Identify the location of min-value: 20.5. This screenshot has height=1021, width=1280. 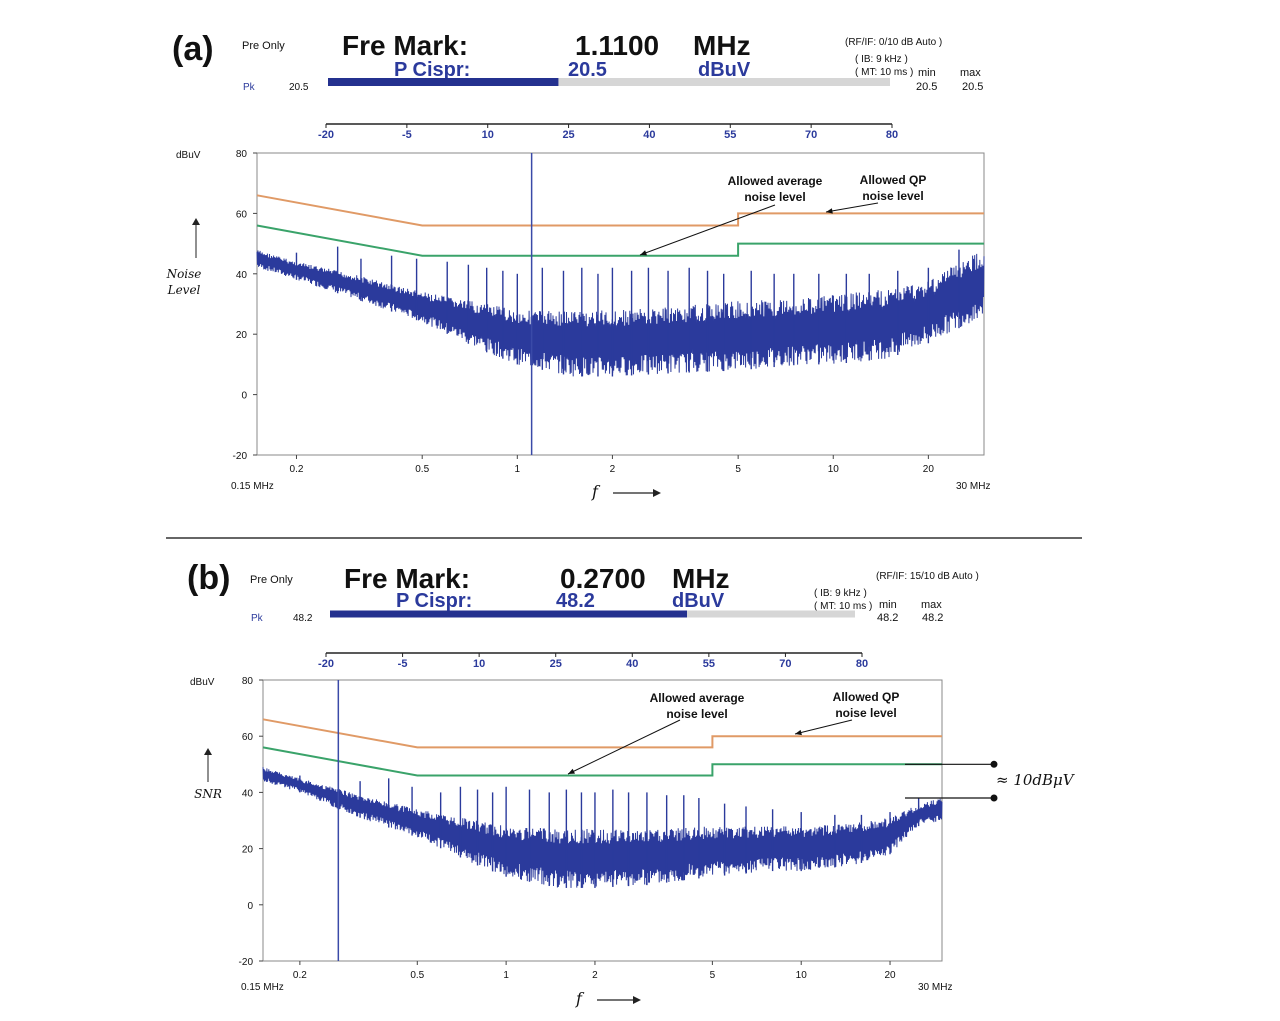
(926, 87).